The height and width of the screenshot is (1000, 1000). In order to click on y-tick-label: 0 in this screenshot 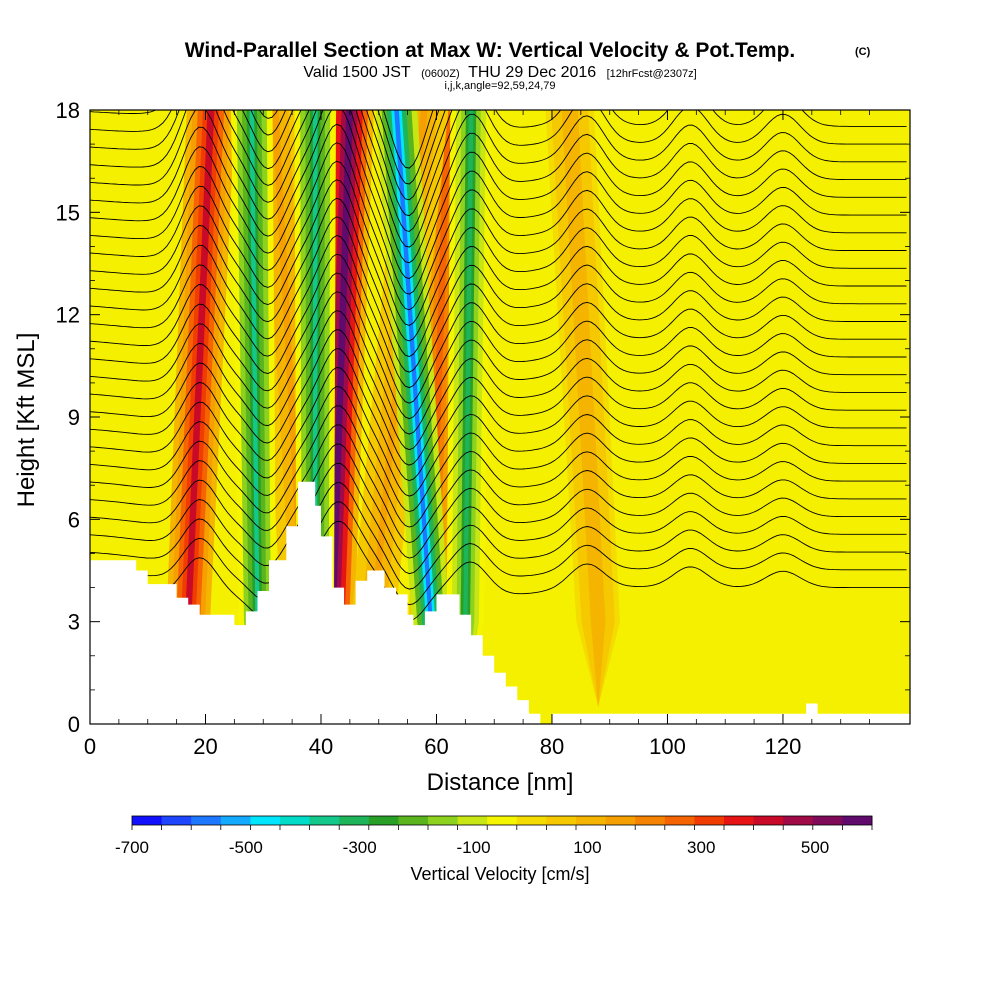, I will do `click(74, 724)`.